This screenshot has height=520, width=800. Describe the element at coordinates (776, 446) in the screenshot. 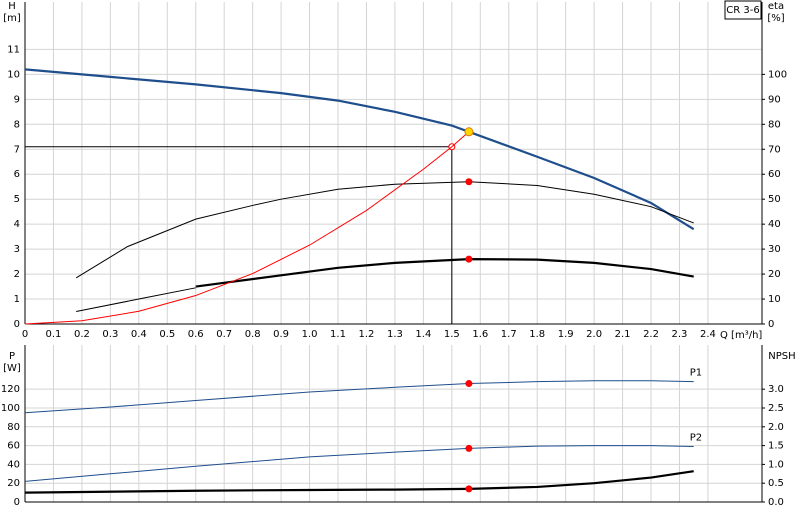

I see `y2-tick-label: 1.5` at that location.